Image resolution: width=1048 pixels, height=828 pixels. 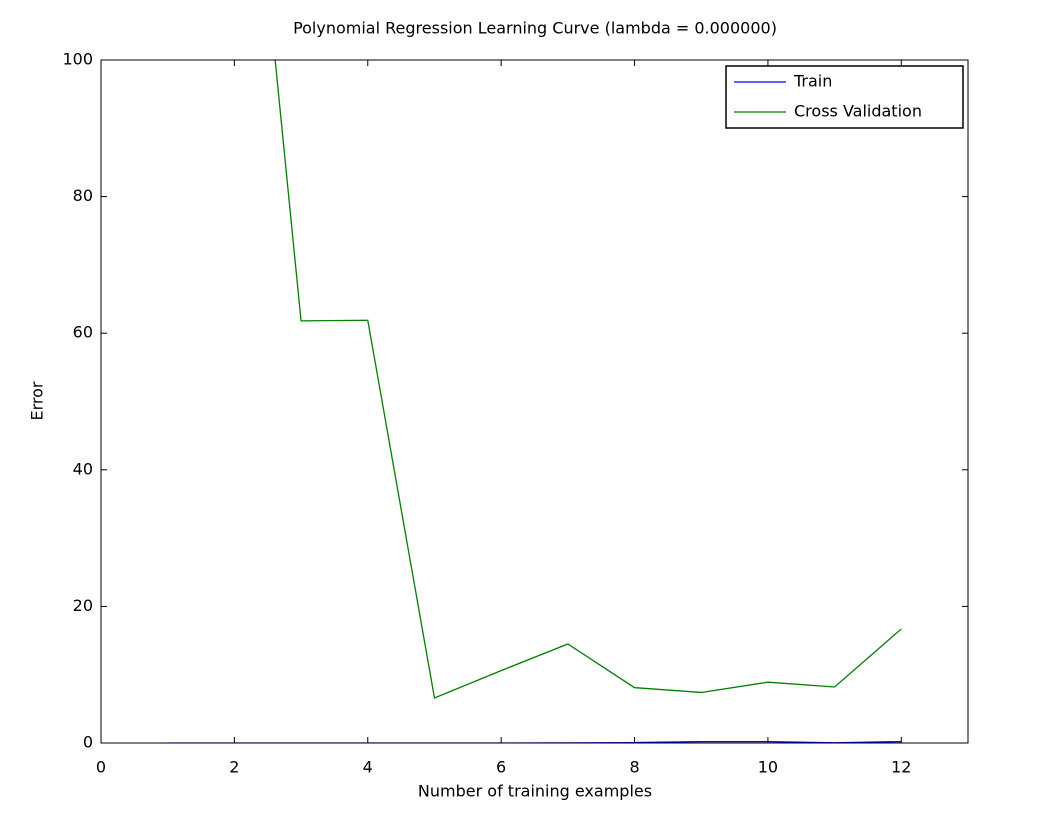 I want to click on x-tick-label: 0, so click(x=101, y=767).